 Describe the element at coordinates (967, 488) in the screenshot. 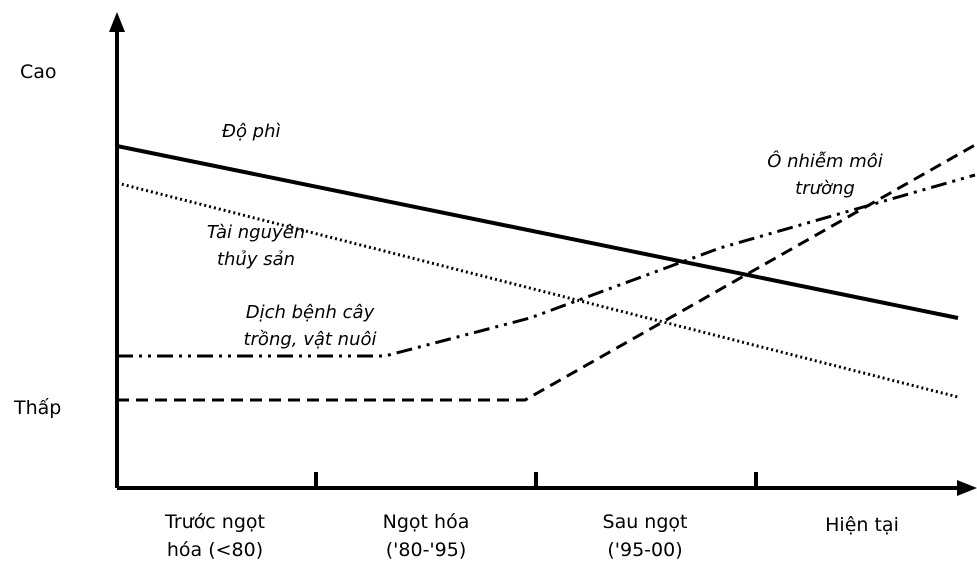

I see `x-arrow` at that location.